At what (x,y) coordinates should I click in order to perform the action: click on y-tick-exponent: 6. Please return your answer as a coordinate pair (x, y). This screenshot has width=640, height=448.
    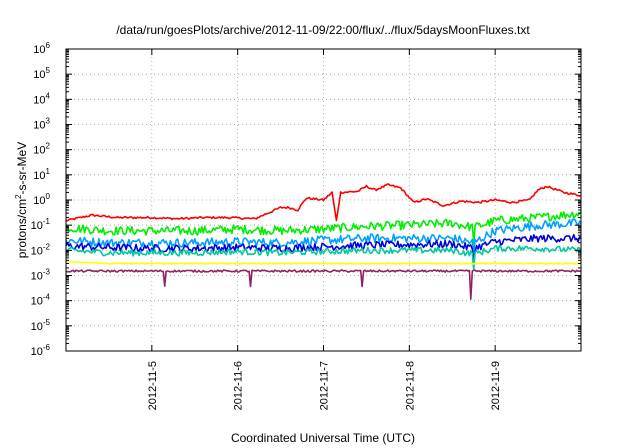
    Looking at the image, I should click on (48, 45).